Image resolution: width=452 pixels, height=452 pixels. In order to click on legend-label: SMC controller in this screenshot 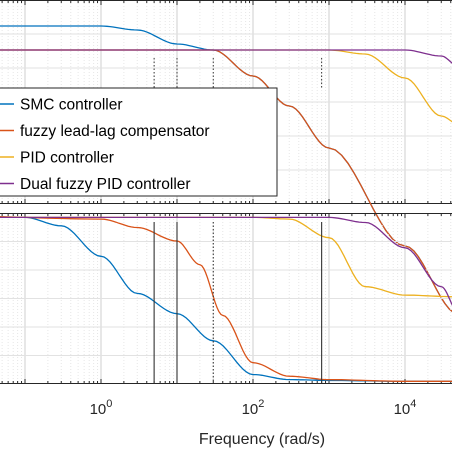, I will do `click(71, 105)`.